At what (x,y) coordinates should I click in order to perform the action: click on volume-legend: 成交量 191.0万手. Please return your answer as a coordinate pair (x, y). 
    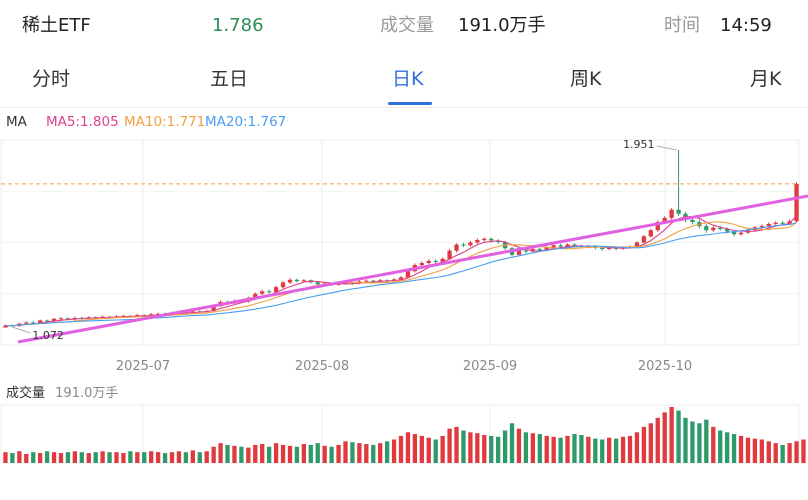
    Looking at the image, I should click on (62, 394).